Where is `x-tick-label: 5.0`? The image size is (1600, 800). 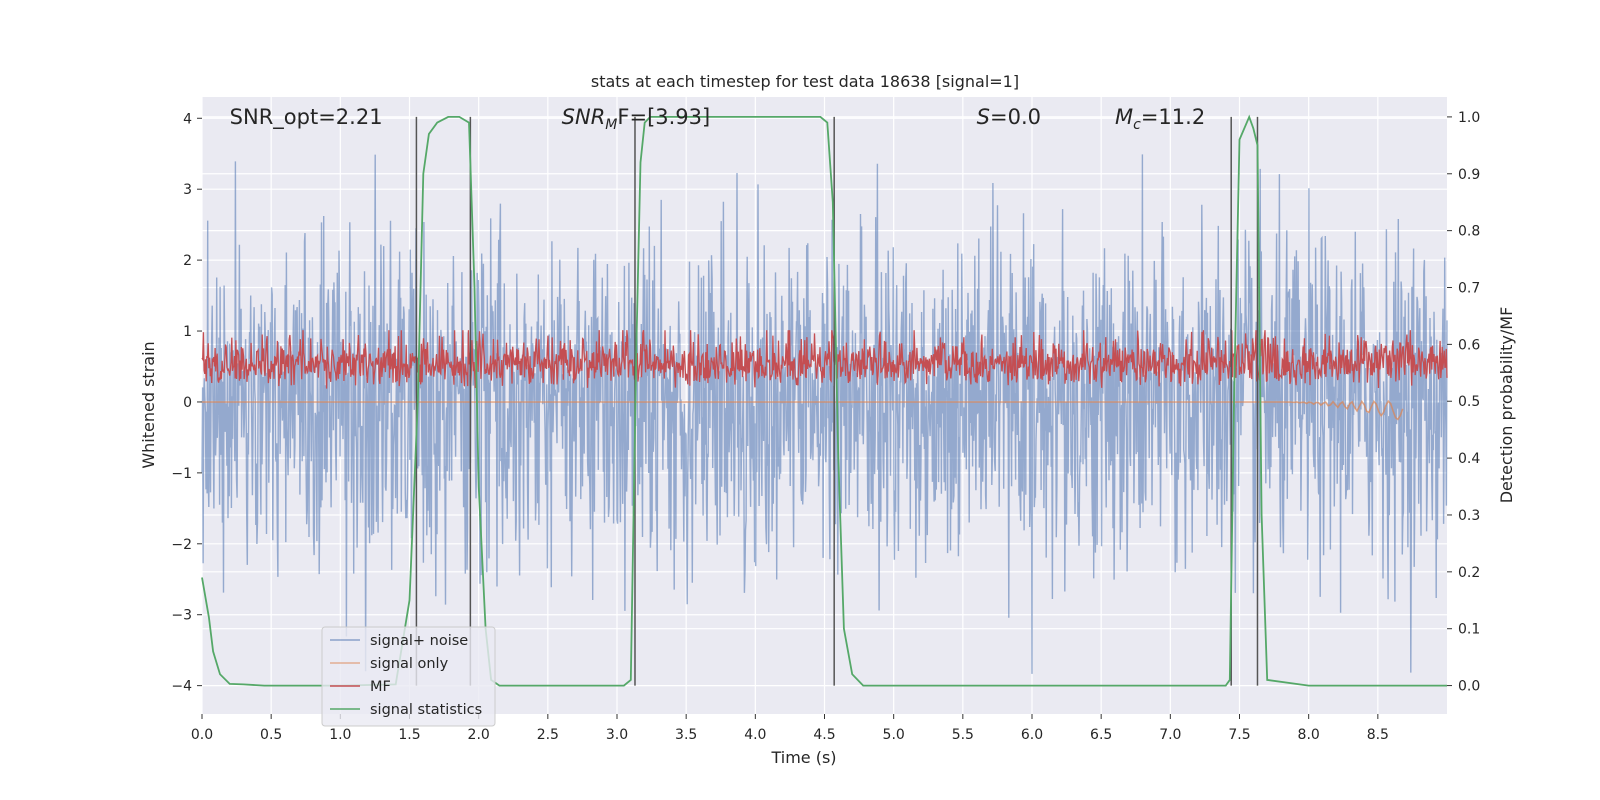 x-tick-label: 5.0 is located at coordinates (894, 735).